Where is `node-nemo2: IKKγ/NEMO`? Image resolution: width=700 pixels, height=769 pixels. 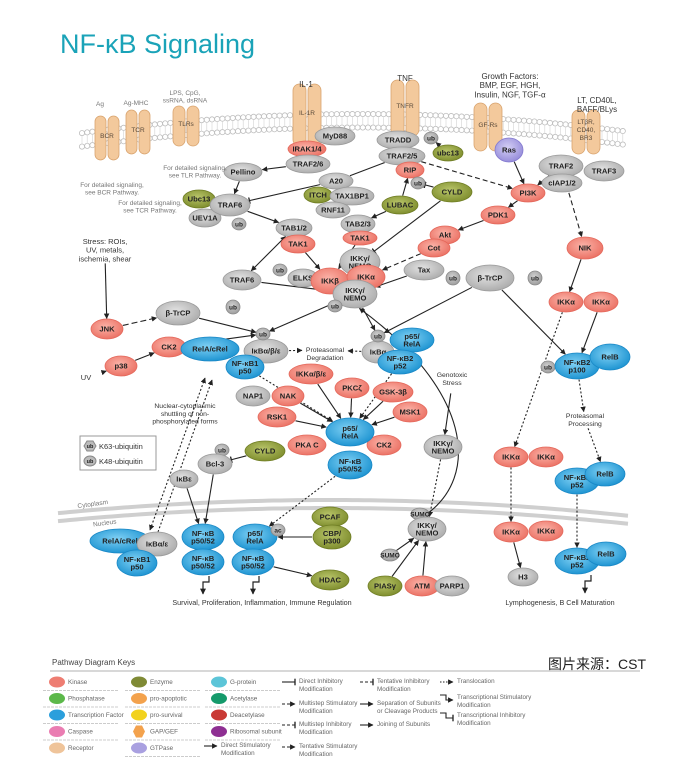 node-nemo2: IKKγ/NEMO is located at coordinates (355, 294).